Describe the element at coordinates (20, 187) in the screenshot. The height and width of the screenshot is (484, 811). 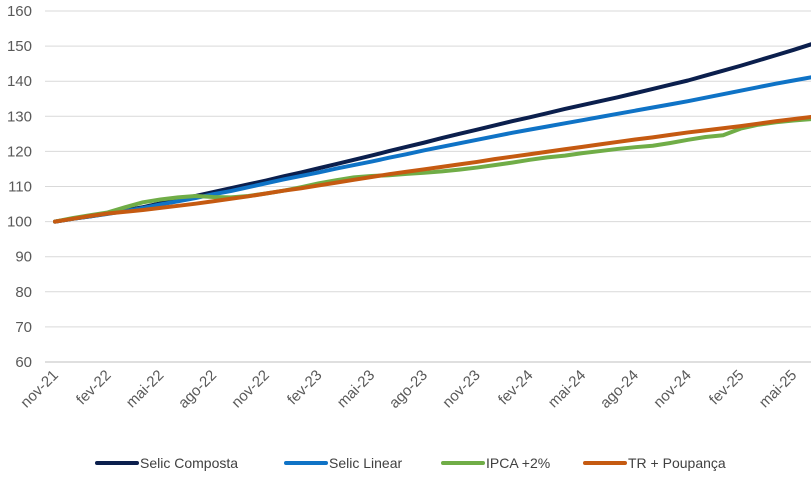
I see `y-tick-label: 110` at that location.